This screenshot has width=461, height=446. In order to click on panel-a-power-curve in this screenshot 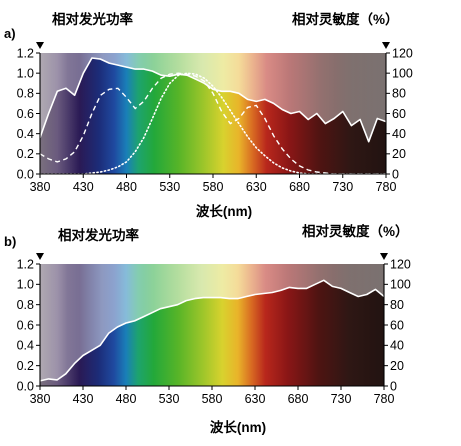, I will do `click(213, 100)`.